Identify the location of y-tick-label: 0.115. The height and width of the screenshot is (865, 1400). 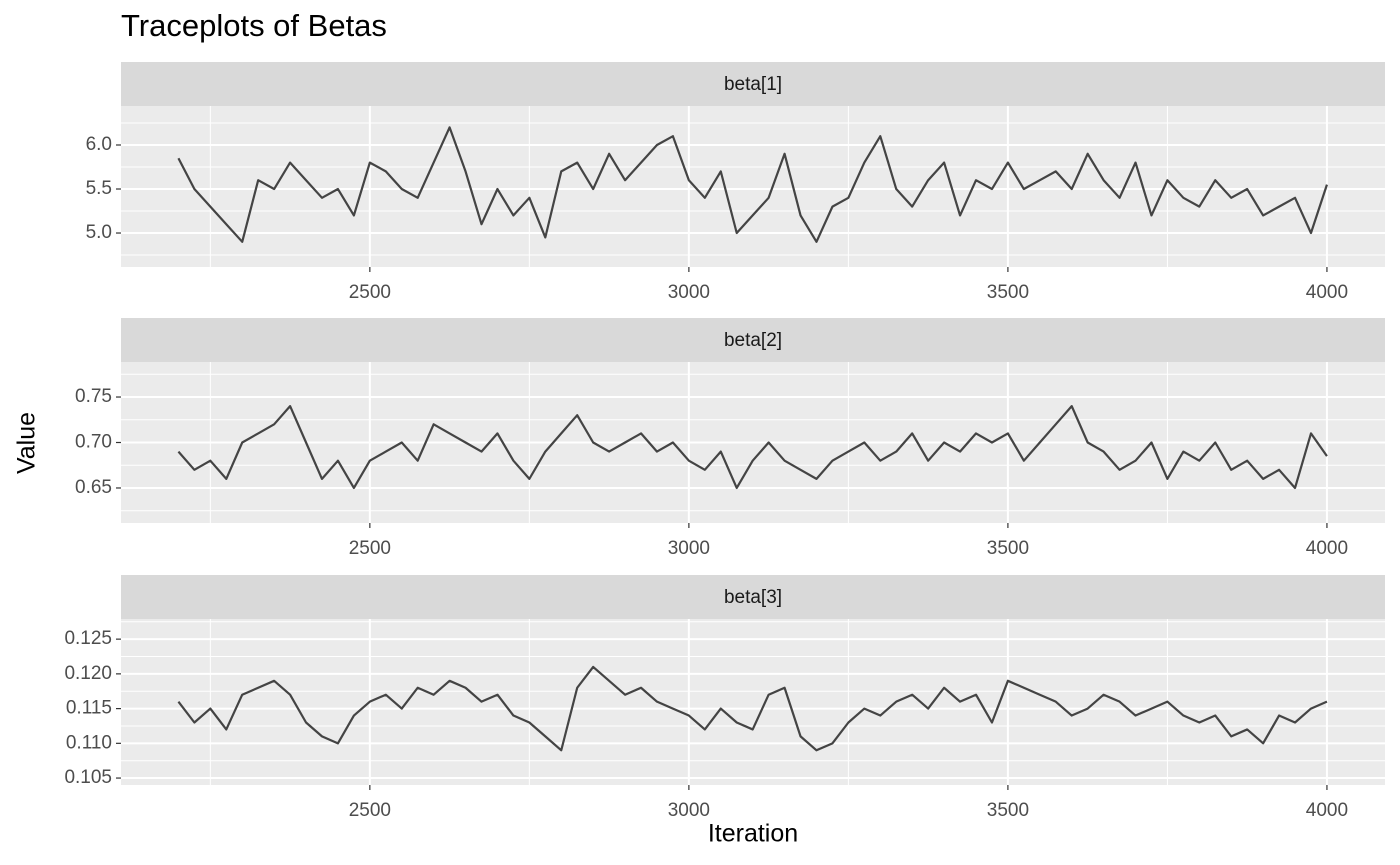
(89, 708).